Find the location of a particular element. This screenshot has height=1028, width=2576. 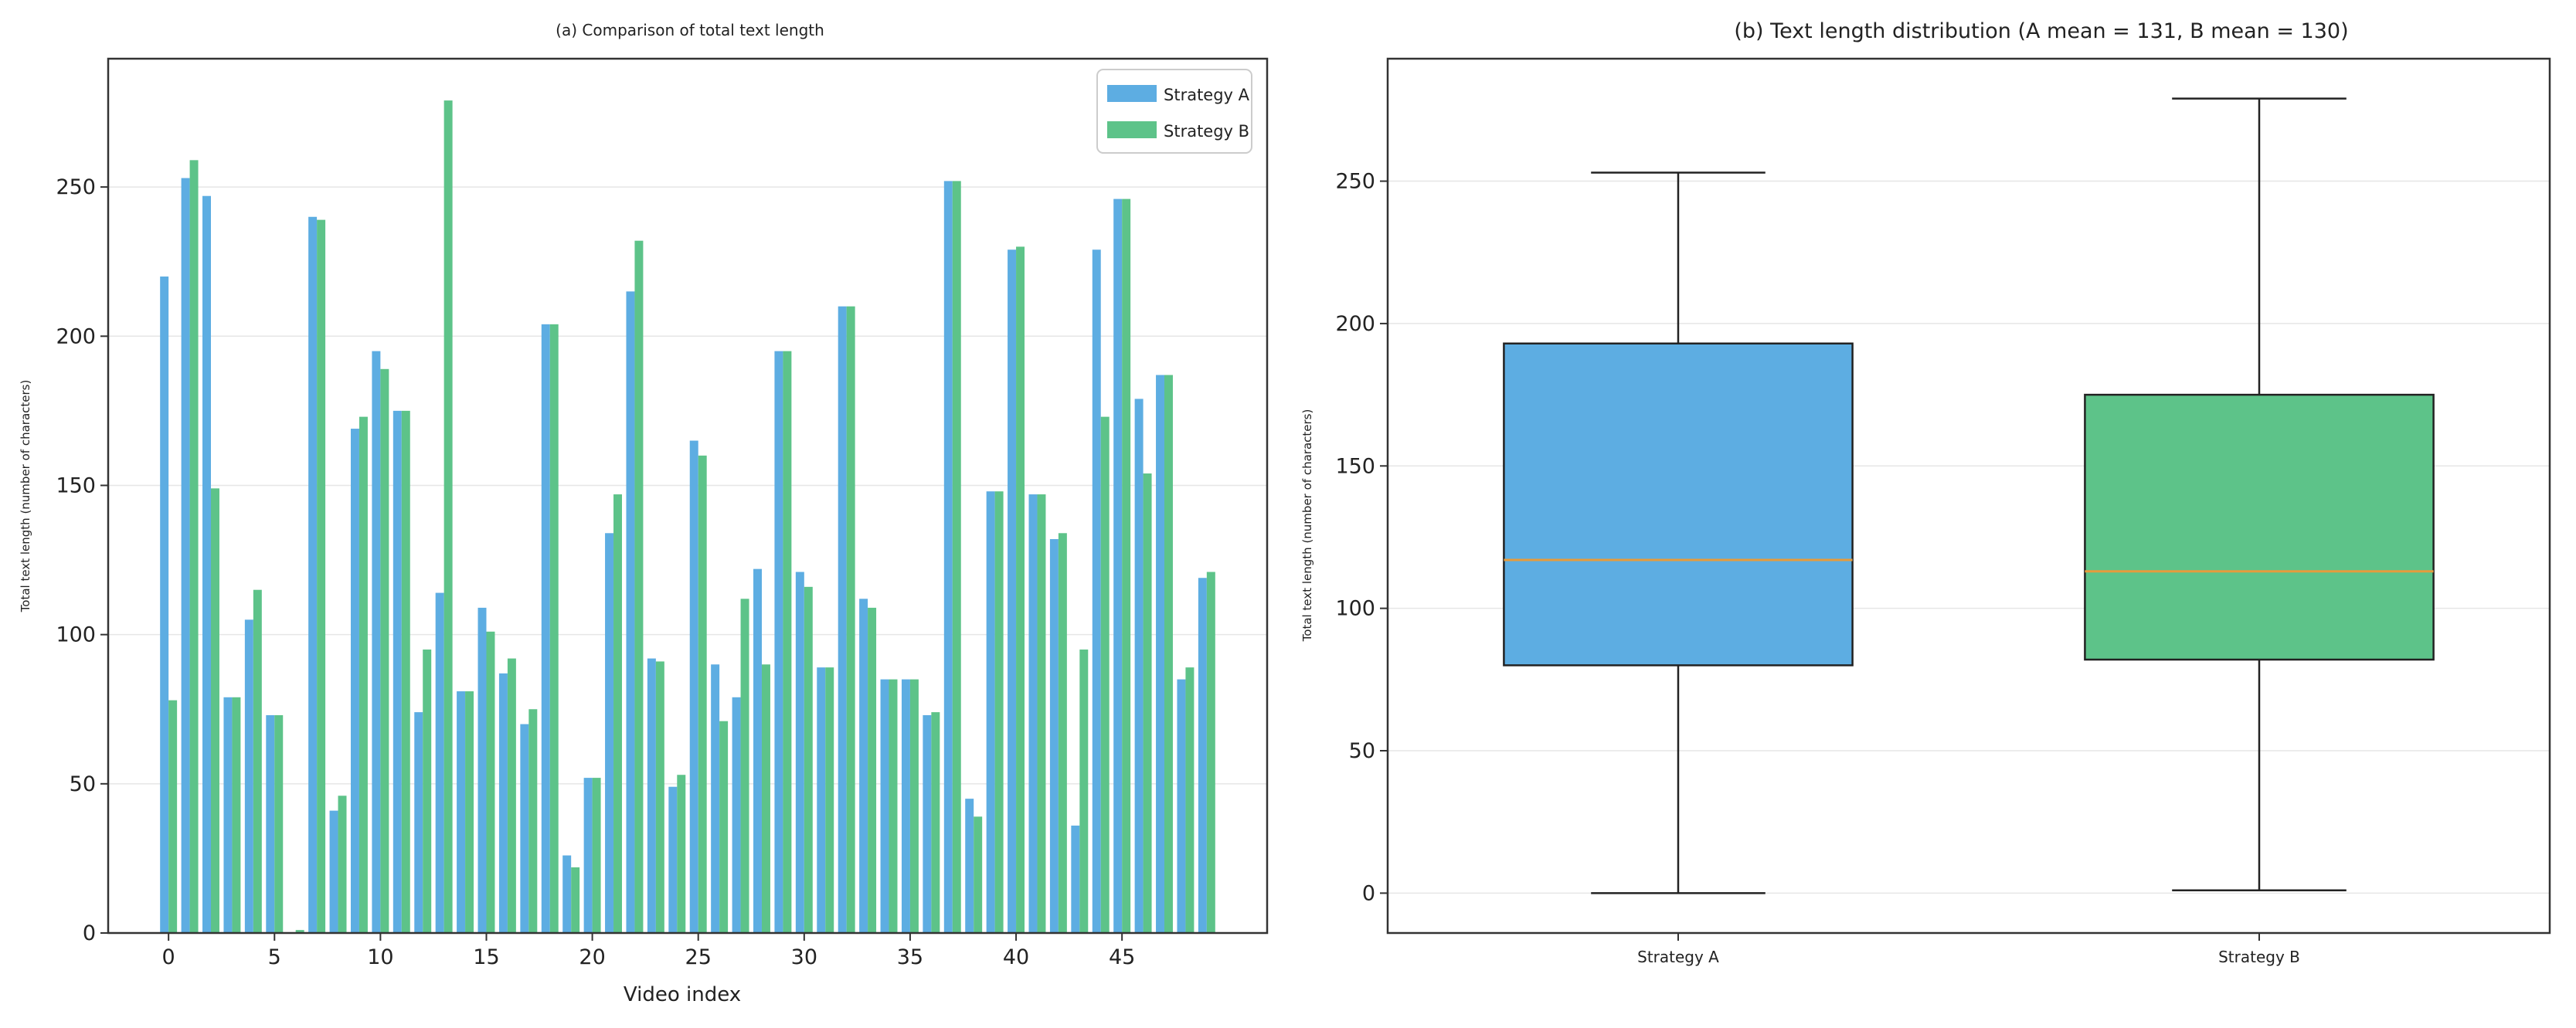

box-strategy-a is located at coordinates (1678, 505).